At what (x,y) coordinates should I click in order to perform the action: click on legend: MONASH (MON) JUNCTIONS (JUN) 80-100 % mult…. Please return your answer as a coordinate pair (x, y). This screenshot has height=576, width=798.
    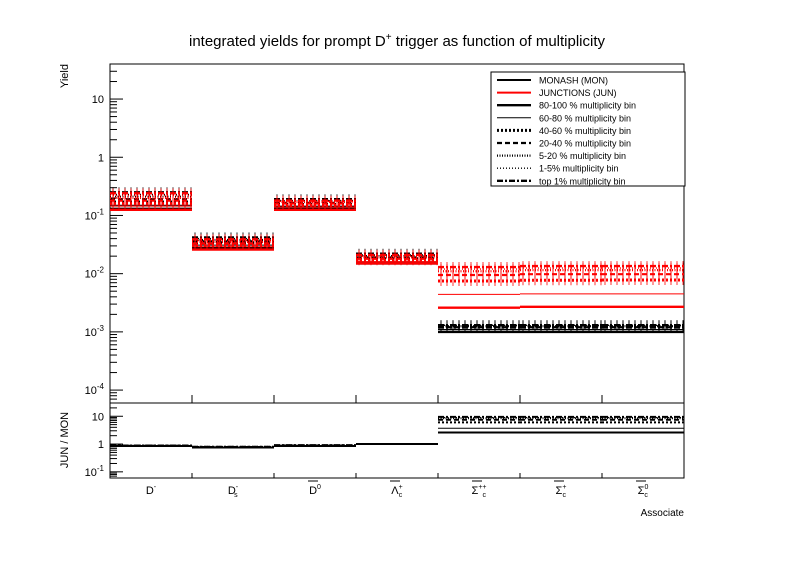
    Looking at the image, I should click on (588, 129).